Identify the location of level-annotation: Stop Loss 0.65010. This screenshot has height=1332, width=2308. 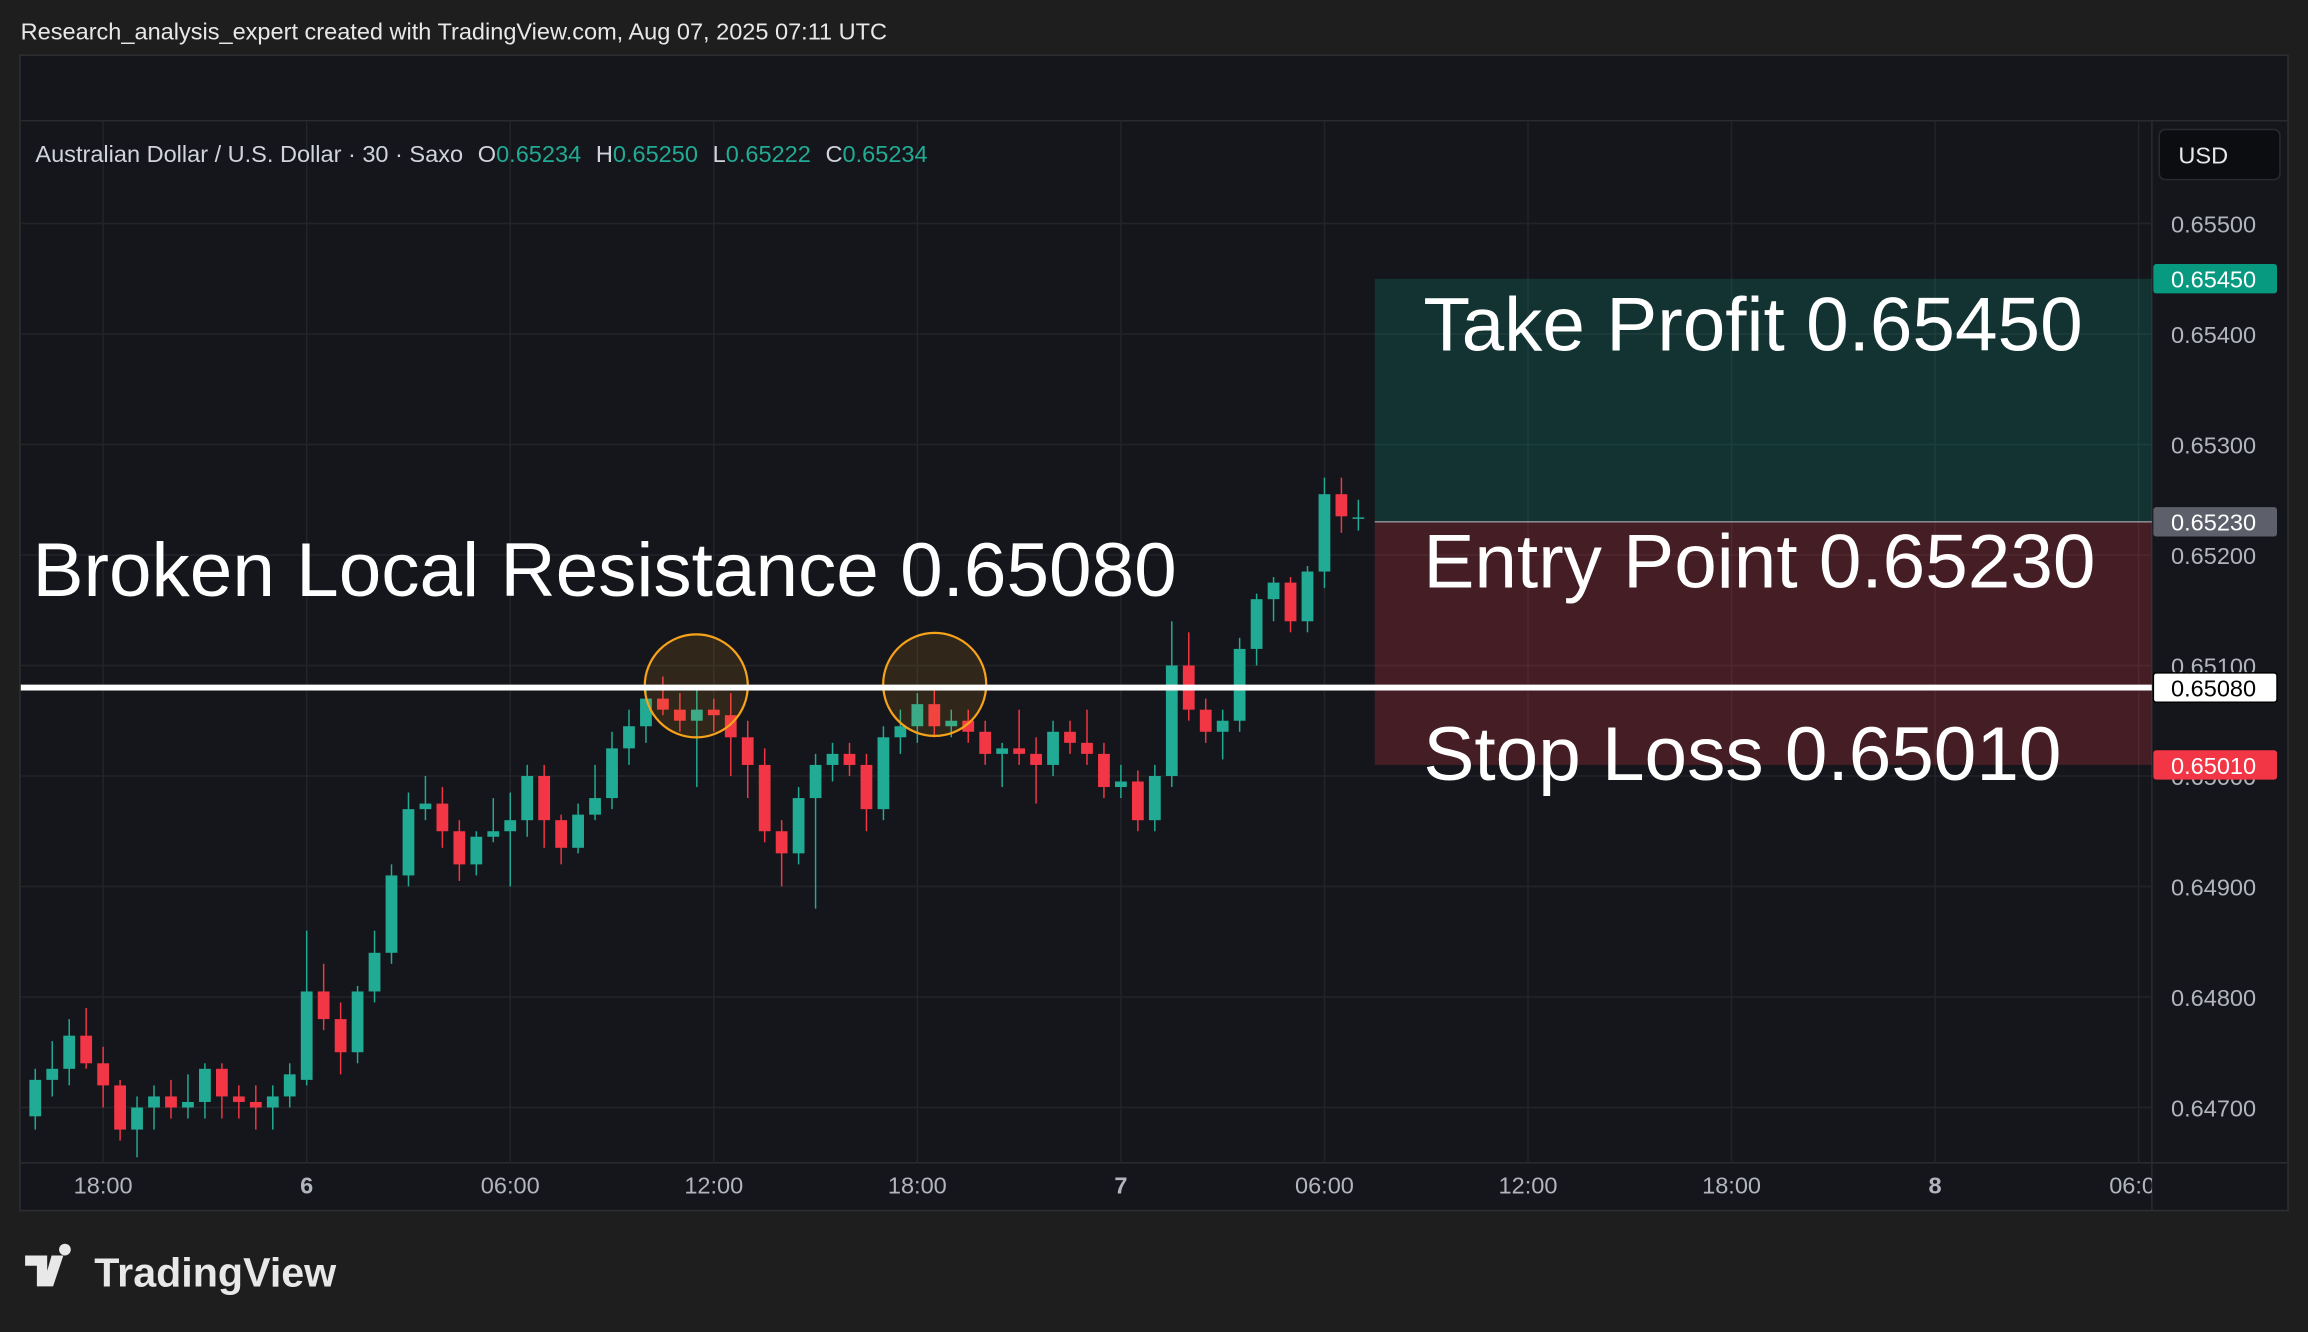
(1742, 754).